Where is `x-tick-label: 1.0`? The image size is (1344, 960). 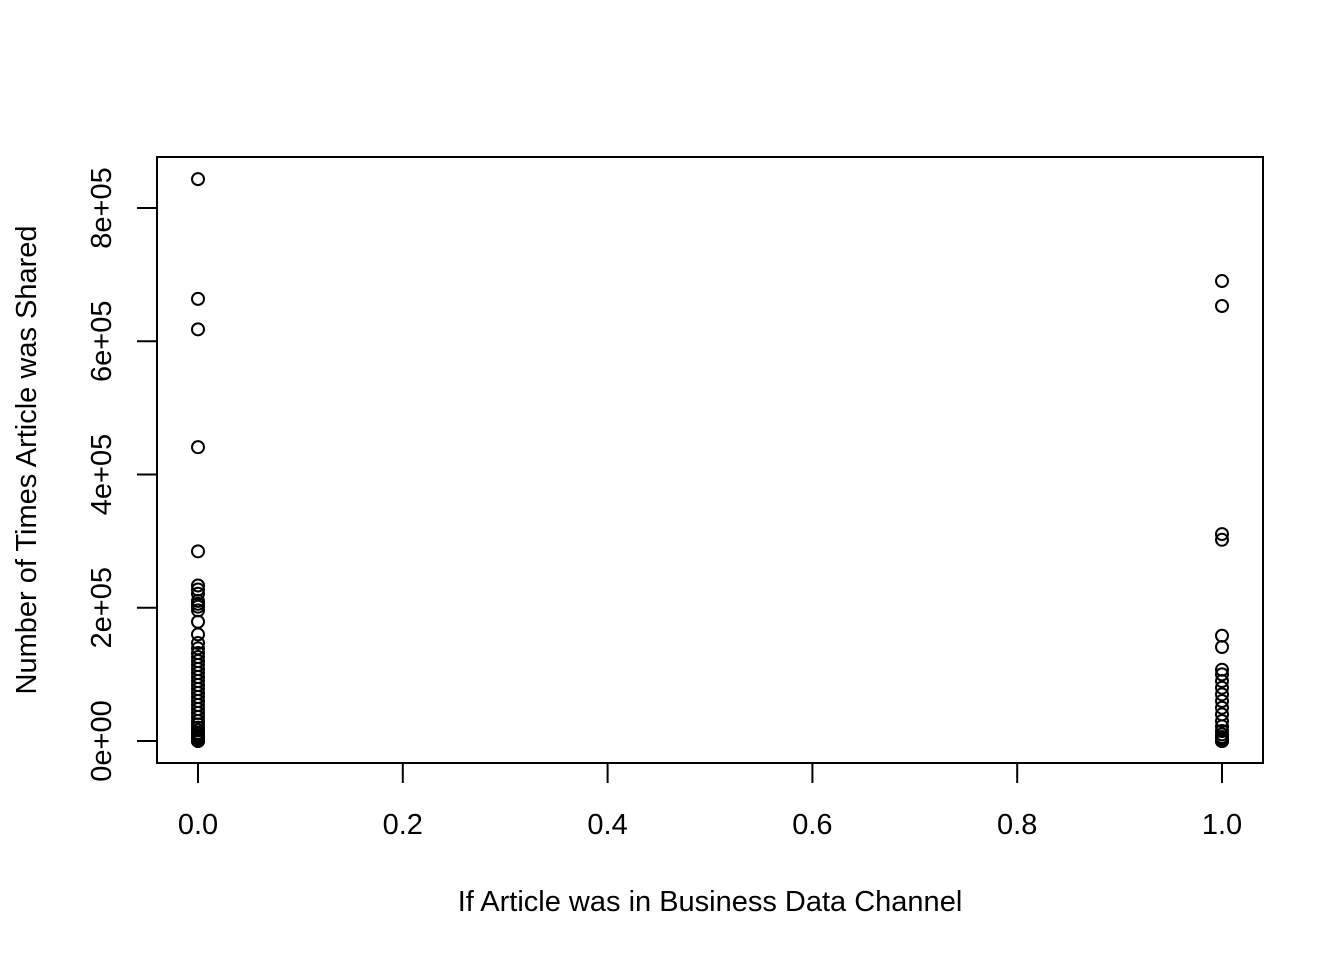
x-tick-label: 1.0 is located at coordinates (1222, 825).